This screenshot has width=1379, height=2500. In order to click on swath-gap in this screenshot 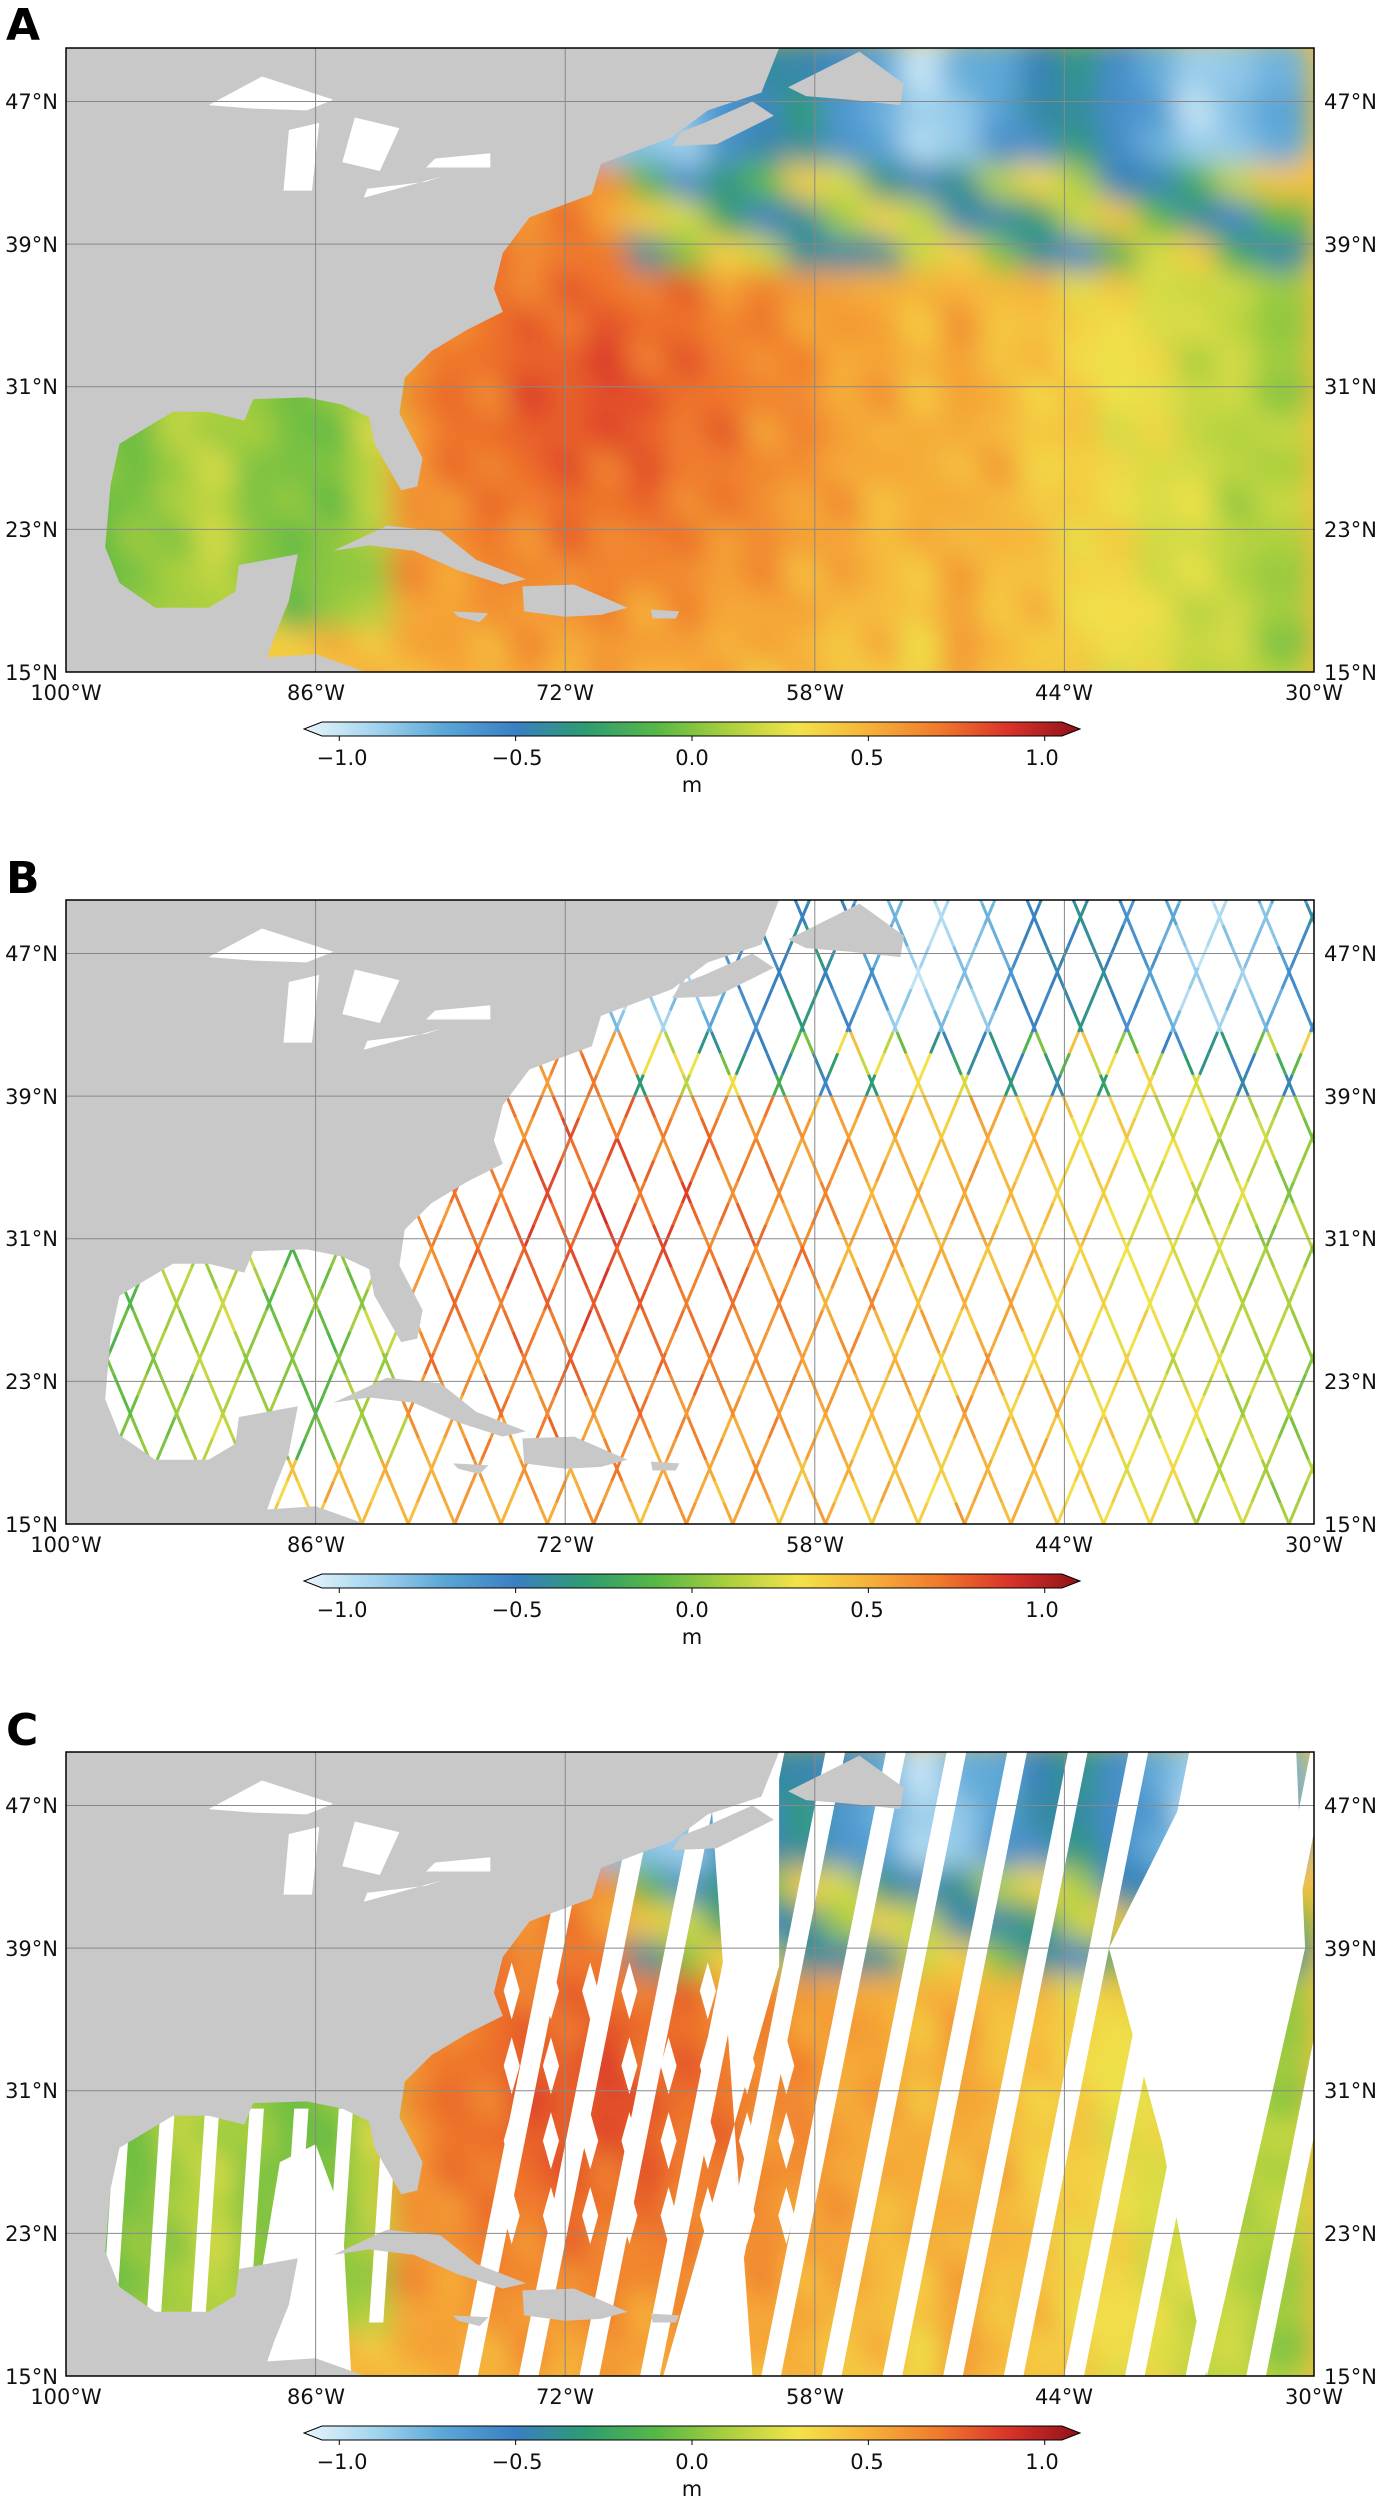, I will do `click(1197, 2064)`.